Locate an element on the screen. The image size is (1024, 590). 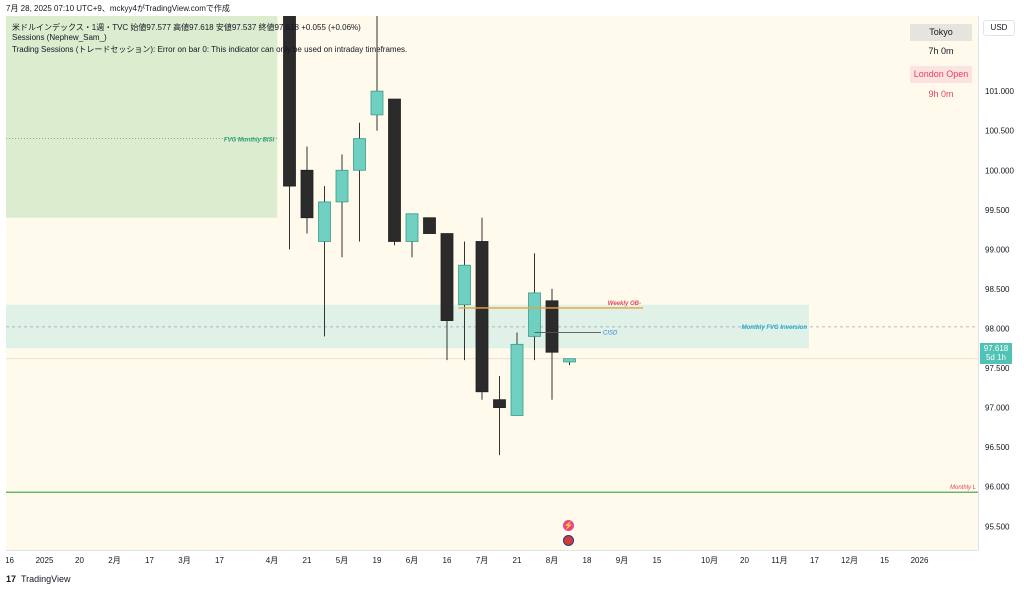
time-tick-label: 3月 is located at coordinates (184, 560).